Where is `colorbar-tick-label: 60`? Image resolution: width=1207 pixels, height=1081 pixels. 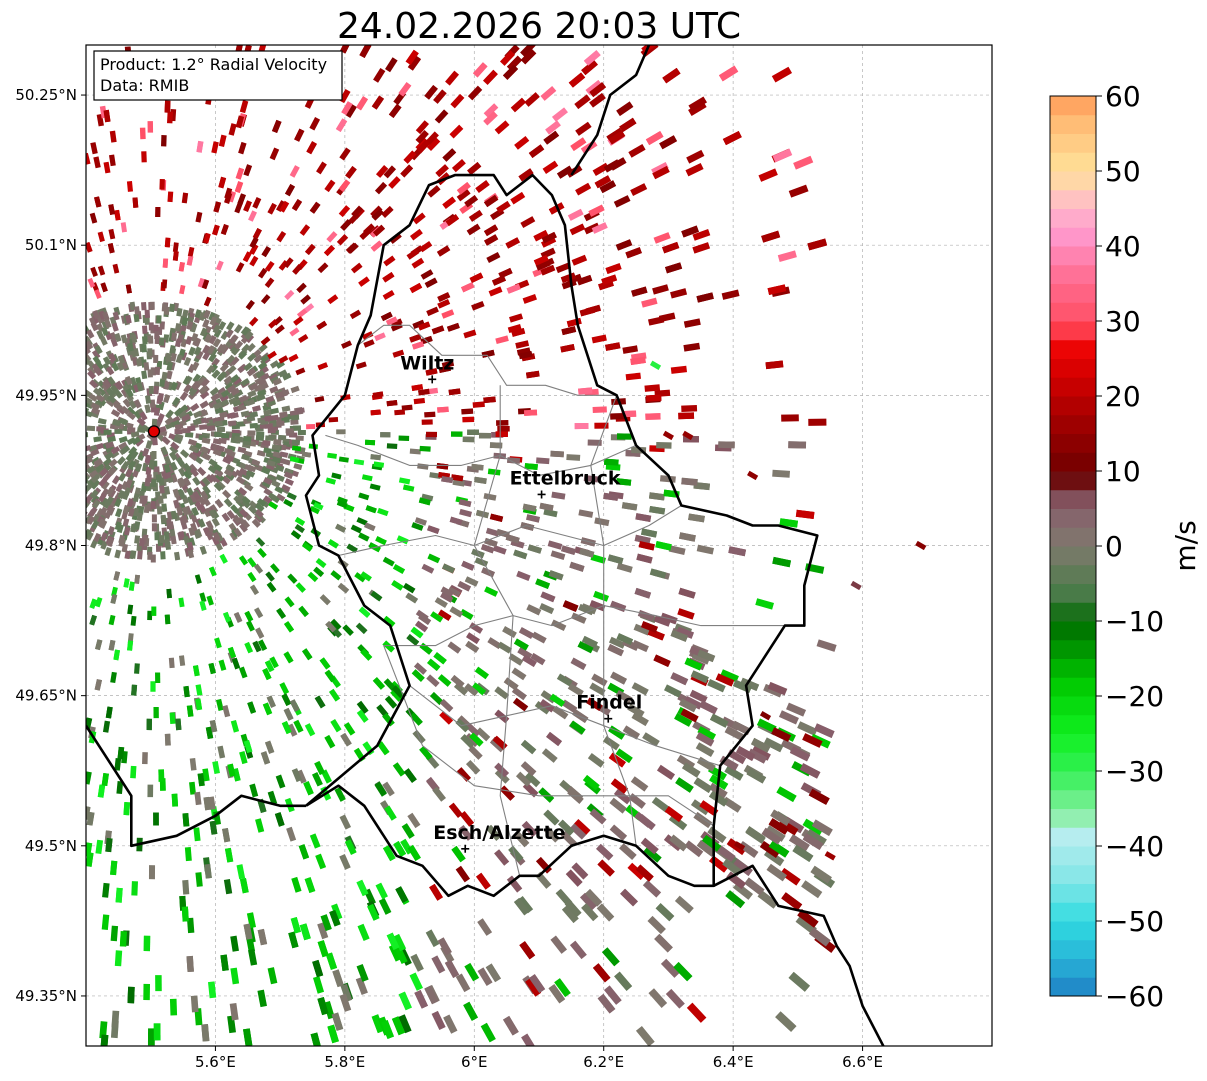
colorbar-tick-label: 60 is located at coordinates (1123, 96).